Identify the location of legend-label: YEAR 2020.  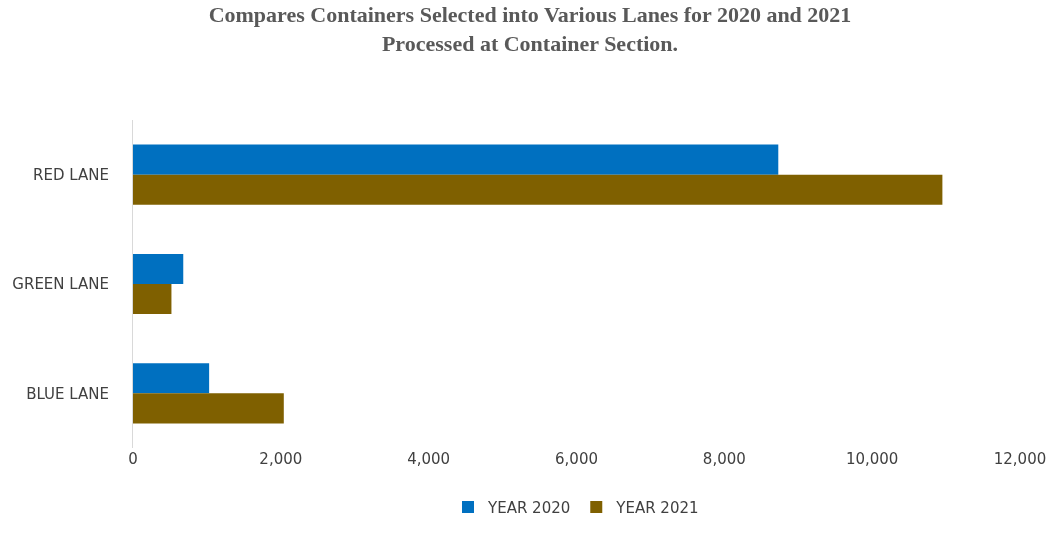
(529, 507).